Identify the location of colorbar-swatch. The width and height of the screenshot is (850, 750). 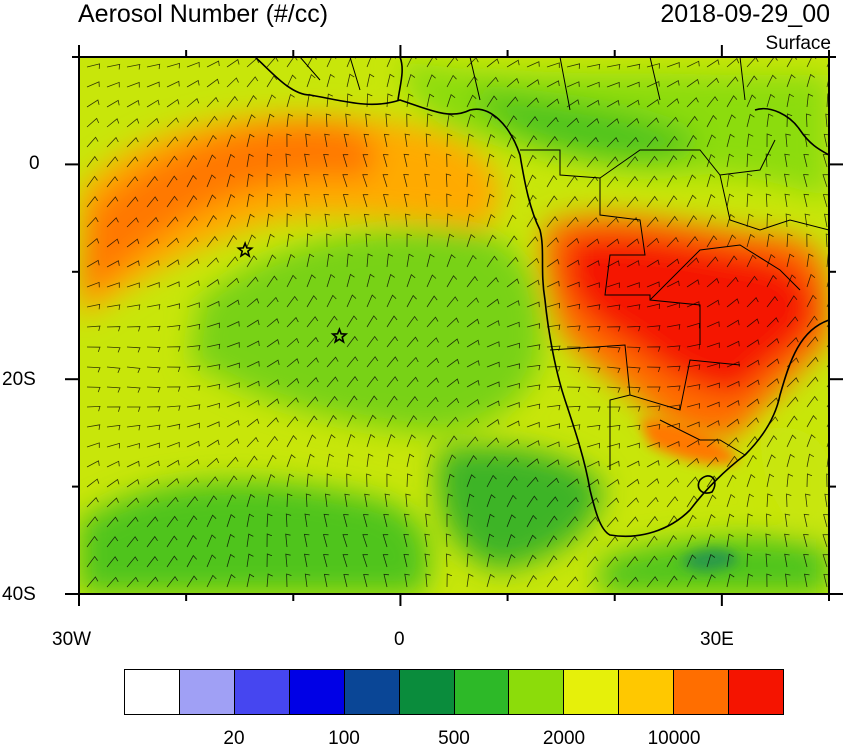
(482, 692).